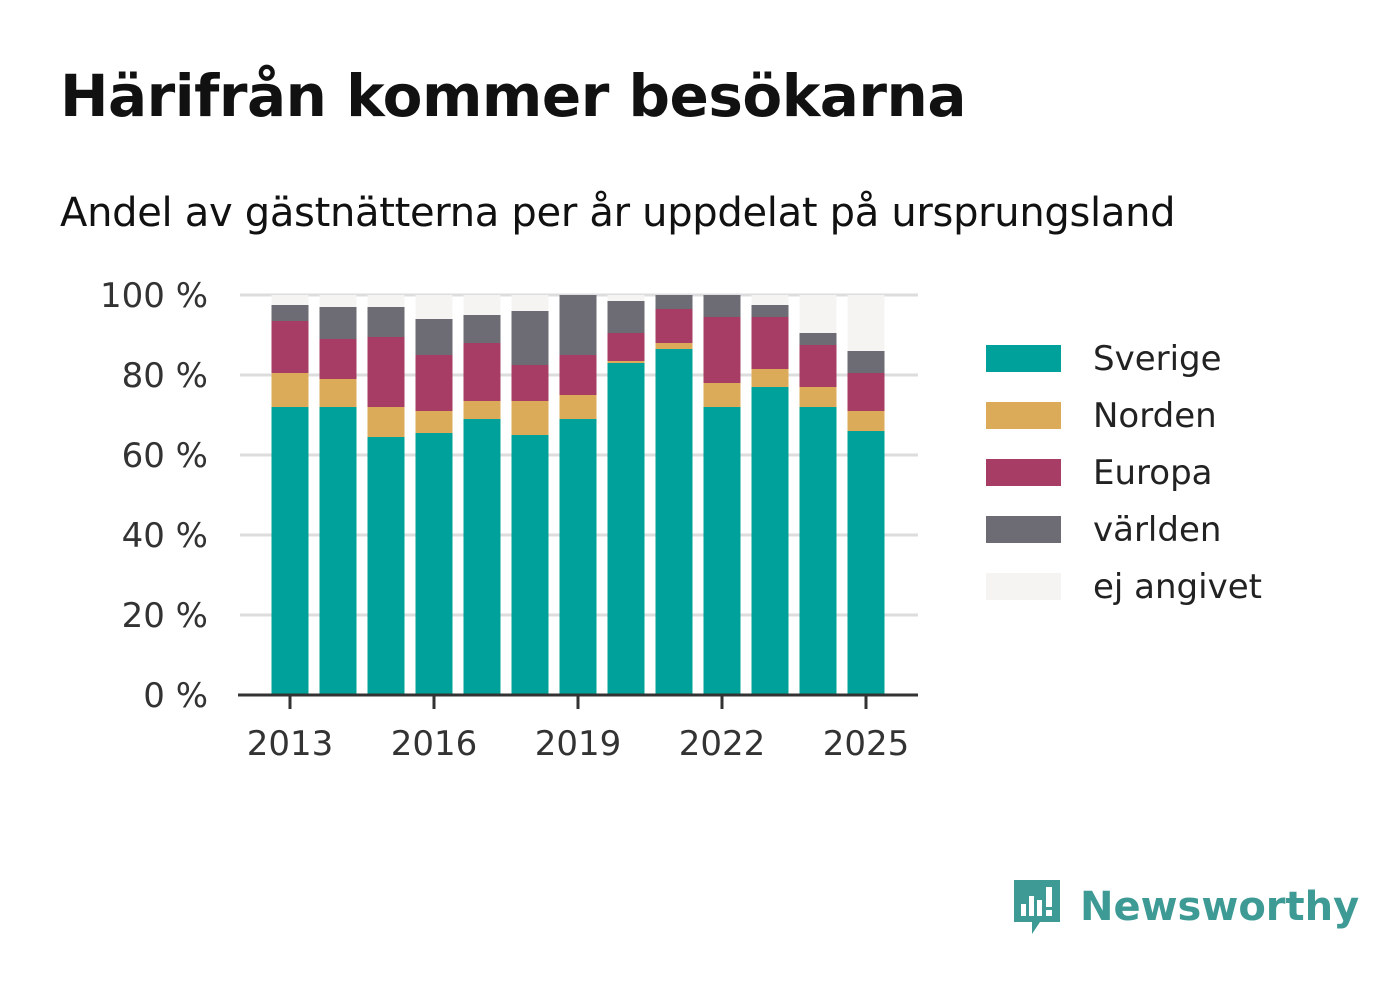  What do you see at coordinates (1153, 472) in the screenshot?
I see `legend-label: Europa` at bounding box center [1153, 472].